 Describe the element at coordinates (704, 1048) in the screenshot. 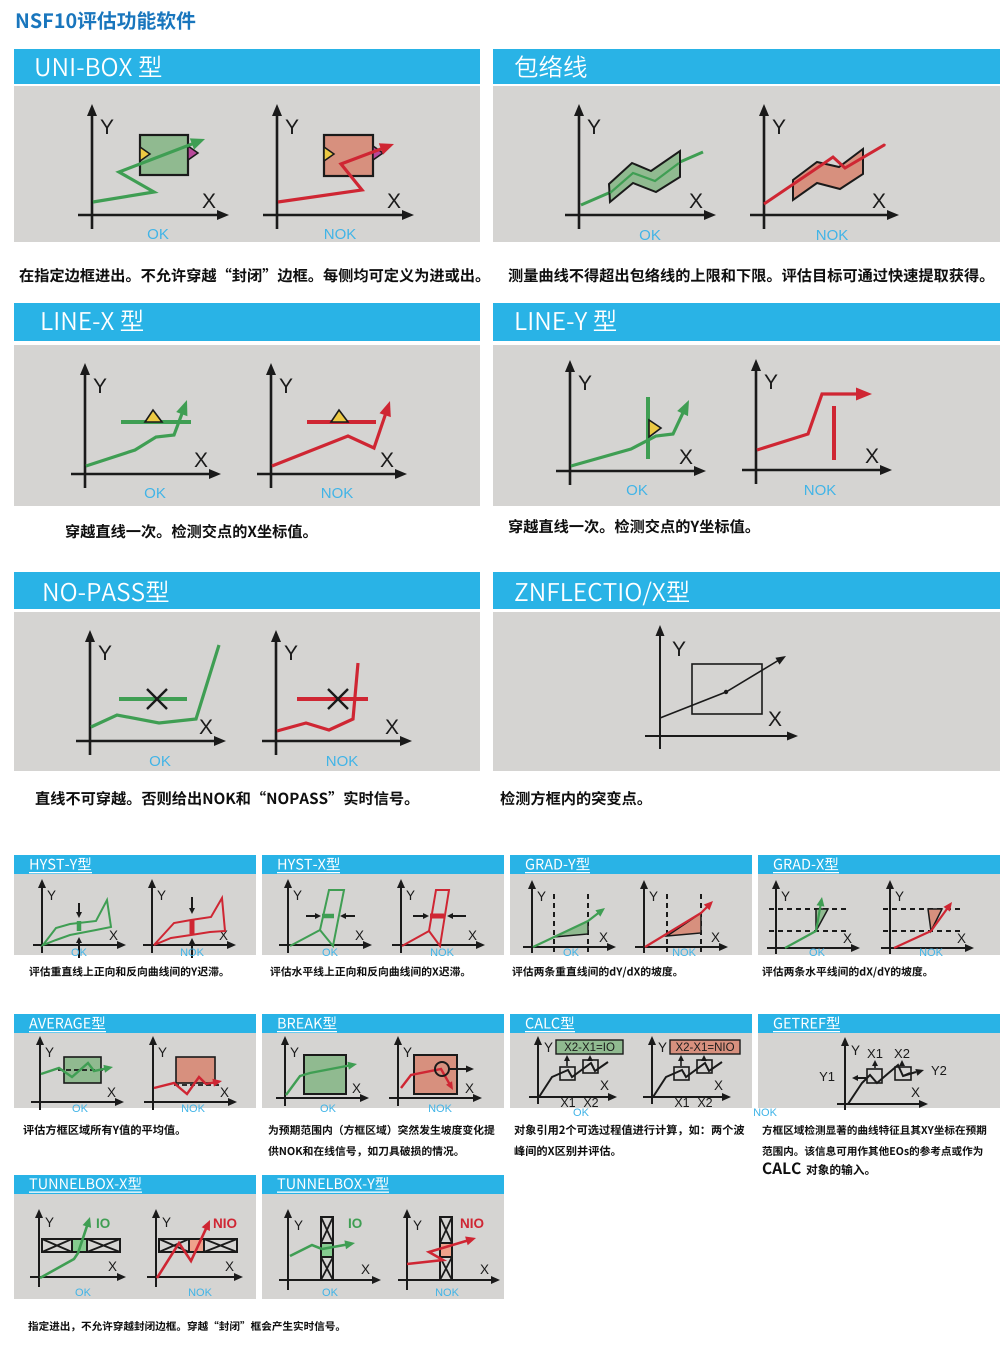

I see `svg-text: X2-X1=NIO` at that location.